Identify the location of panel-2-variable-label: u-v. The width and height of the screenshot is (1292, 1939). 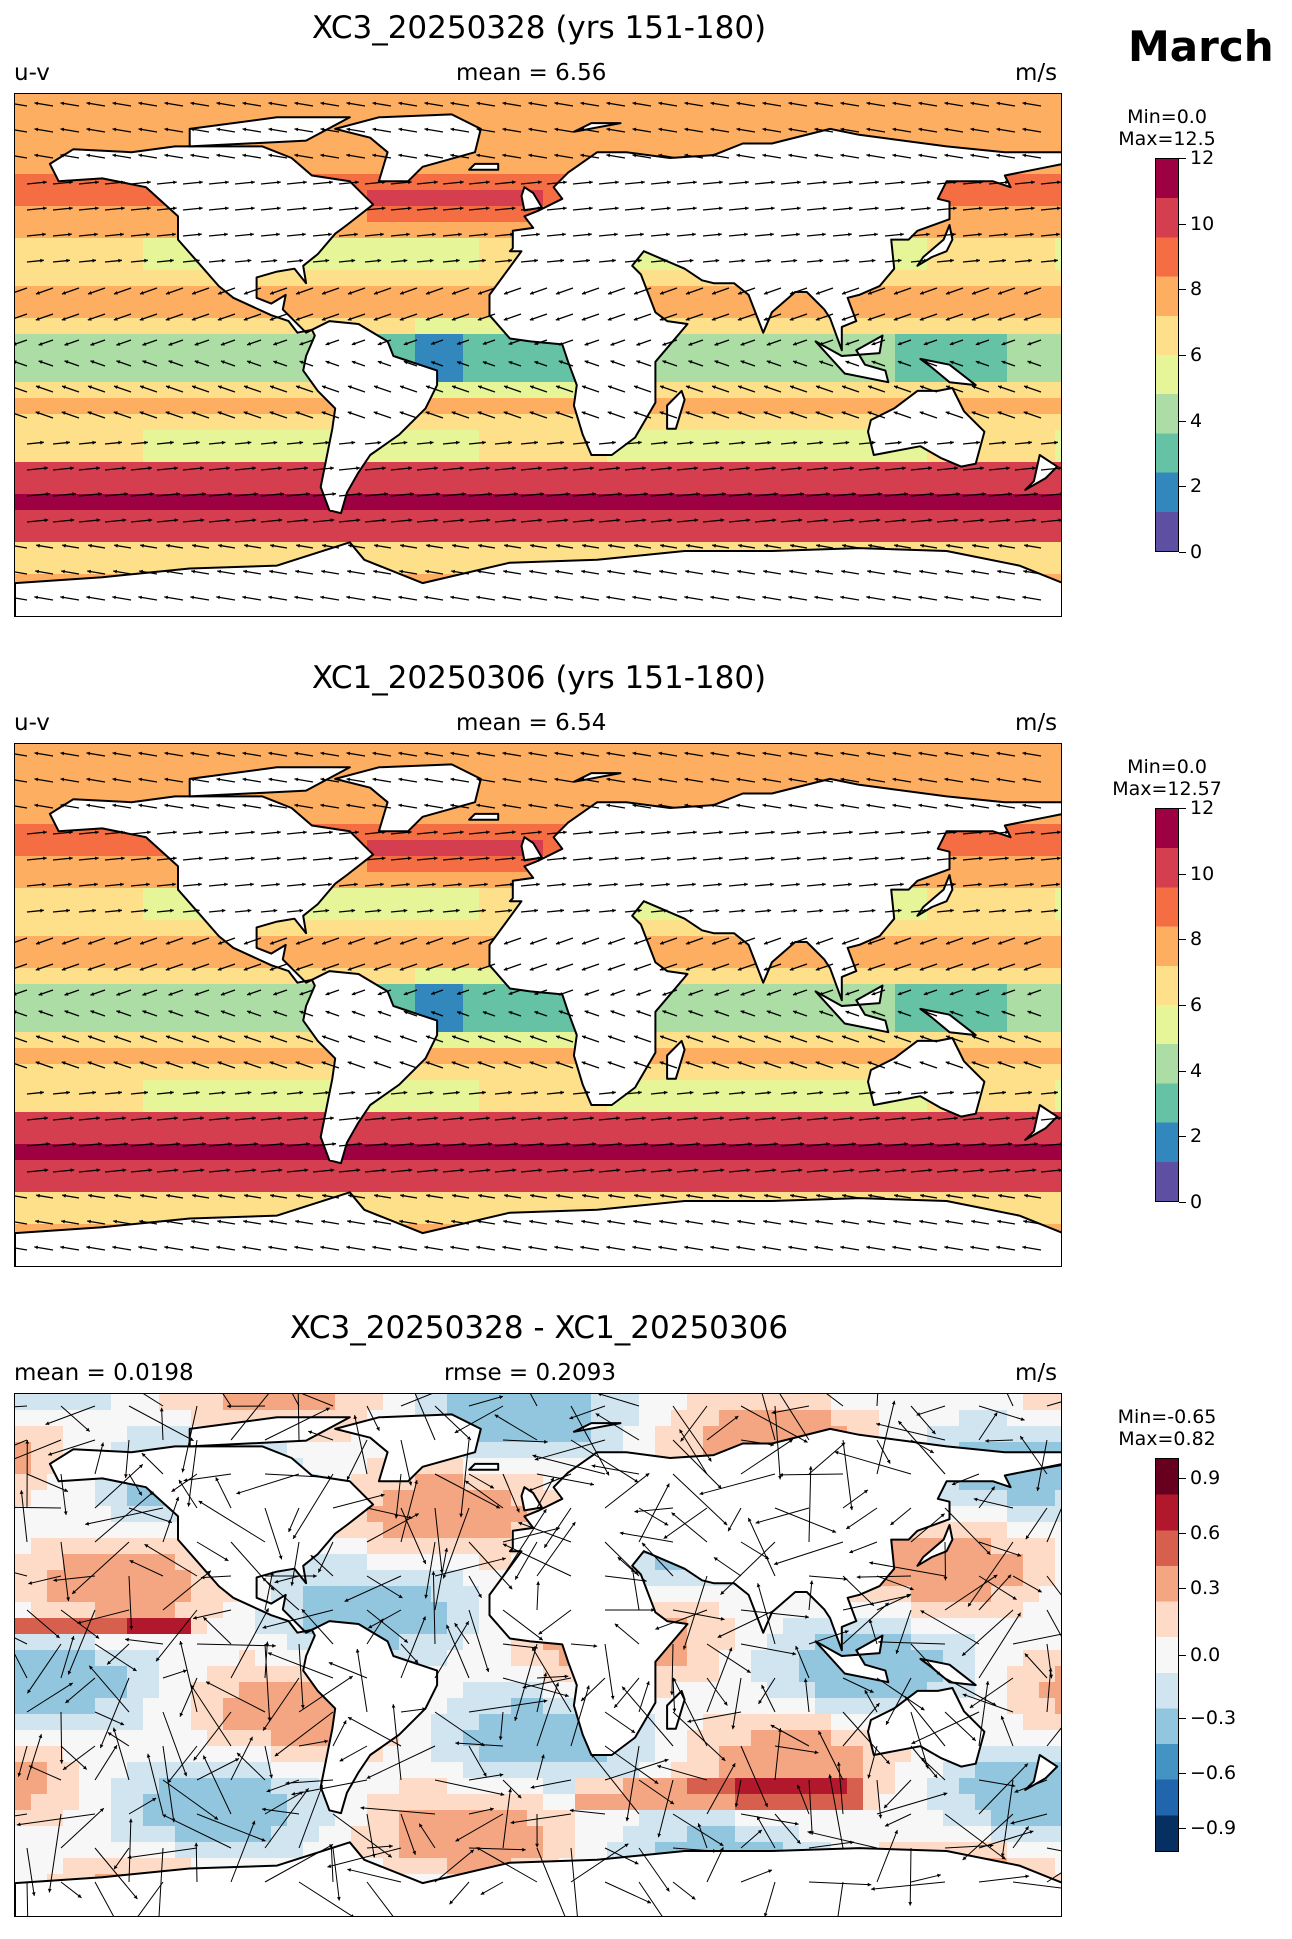
(32, 723).